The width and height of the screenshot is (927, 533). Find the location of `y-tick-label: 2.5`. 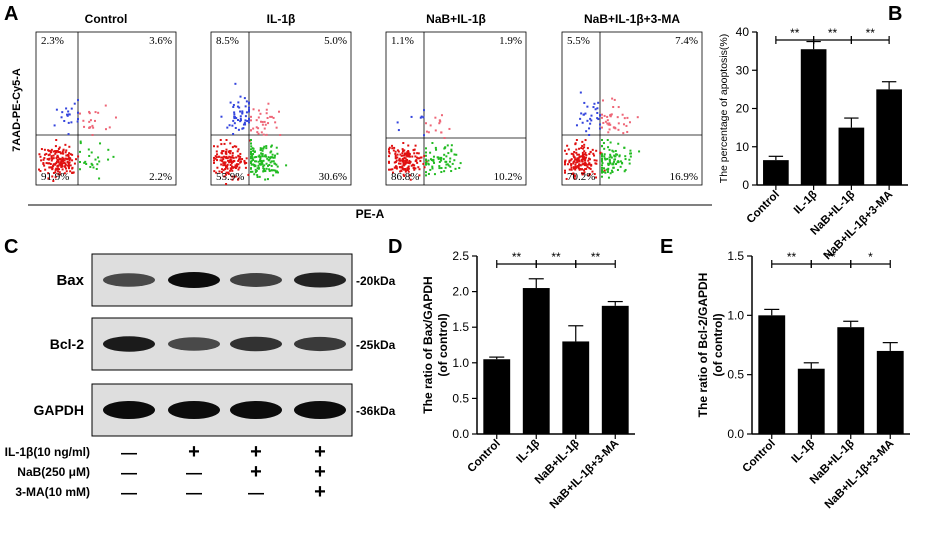

y-tick-label: 2.5 is located at coordinates (460, 256).